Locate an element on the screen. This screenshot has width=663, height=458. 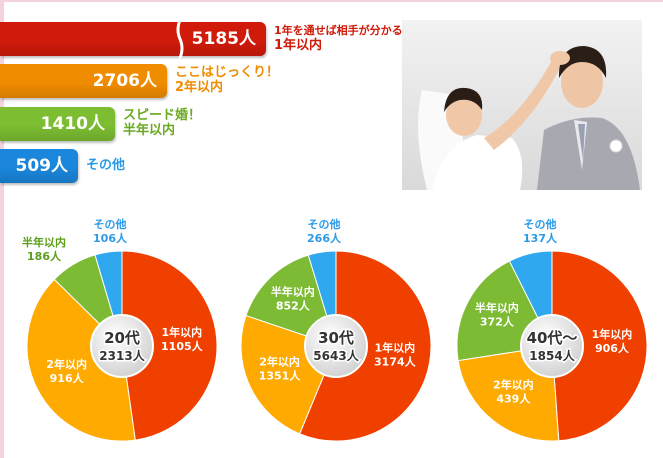
bar-label-line1: スピード婚！ is located at coordinates (162, 115).